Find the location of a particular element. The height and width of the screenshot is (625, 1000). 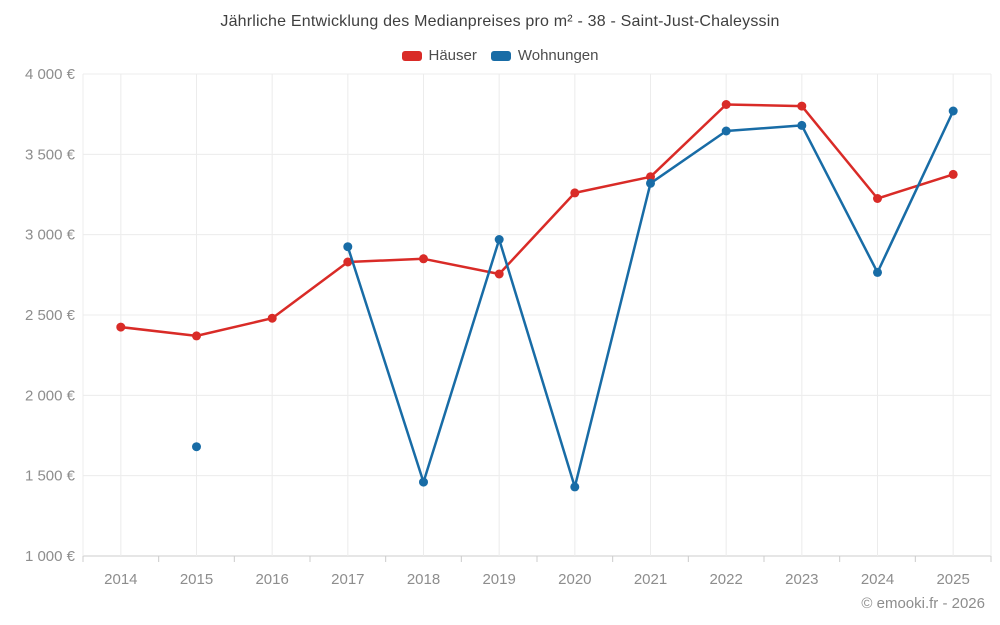

x-tick-label: 2016 is located at coordinates (271, 579).